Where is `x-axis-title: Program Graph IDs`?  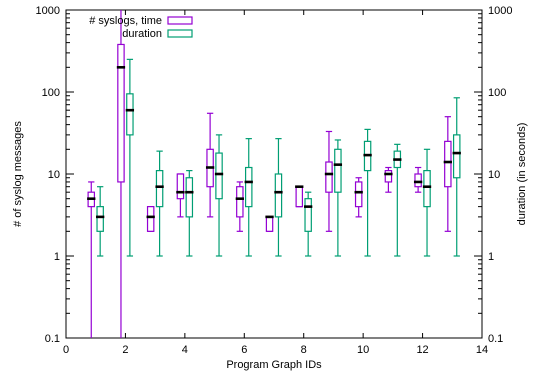 x-axis-title: Program Graph IDs is located at coordinates (274, 365).